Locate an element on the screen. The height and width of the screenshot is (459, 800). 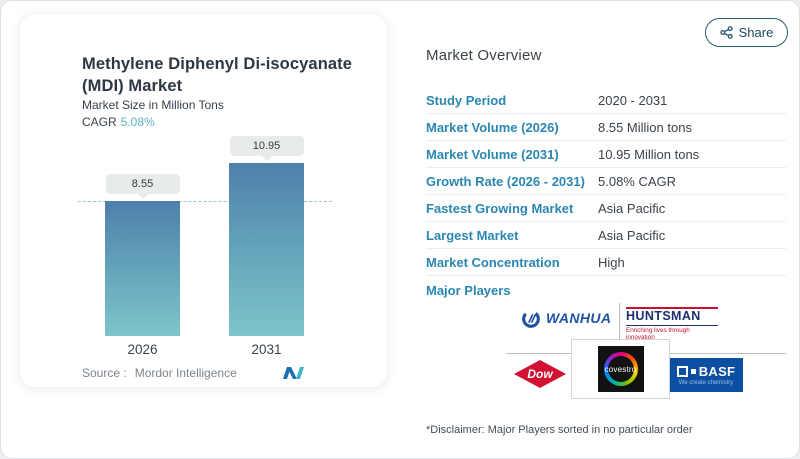
overview-row-label: Largest Market is located at coordinates (472, 235).